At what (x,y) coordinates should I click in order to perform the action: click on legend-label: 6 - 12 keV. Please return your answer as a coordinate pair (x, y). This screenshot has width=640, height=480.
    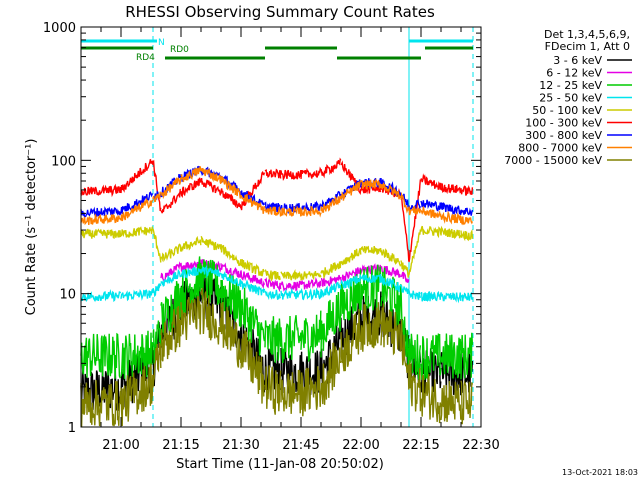
    Looking at the image, I should click on (574, 73).